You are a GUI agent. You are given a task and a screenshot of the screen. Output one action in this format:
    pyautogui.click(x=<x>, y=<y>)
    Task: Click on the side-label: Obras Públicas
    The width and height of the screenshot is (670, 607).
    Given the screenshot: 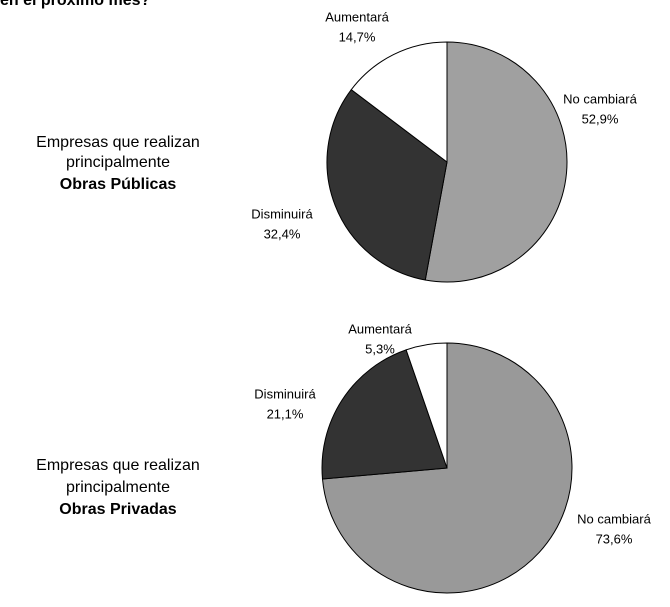 What is the action you would take?
    pyautogui.click(x=118, y=184)
    